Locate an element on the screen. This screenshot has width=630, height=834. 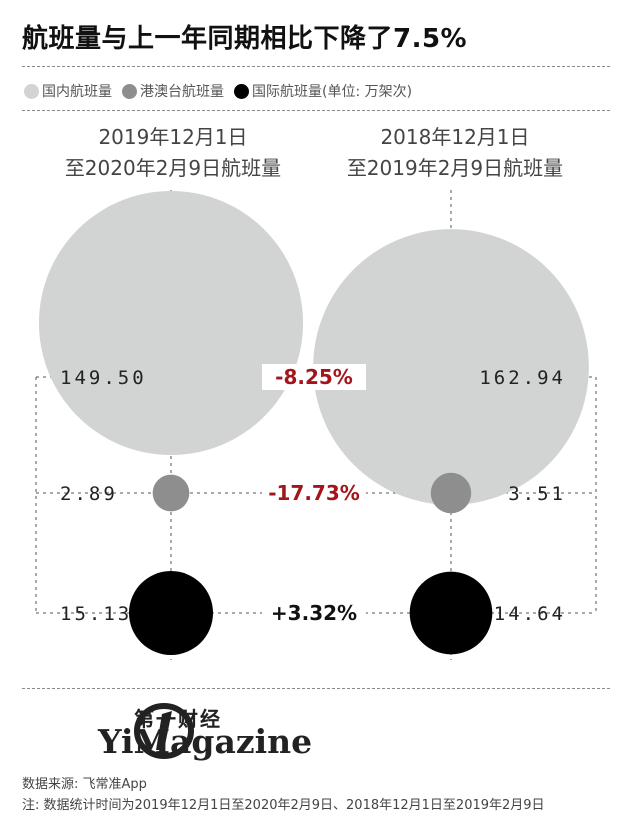
left-panel-title: 2019年12月1日 至2020年2月9日航班量 is located at coordinates (173, 153).